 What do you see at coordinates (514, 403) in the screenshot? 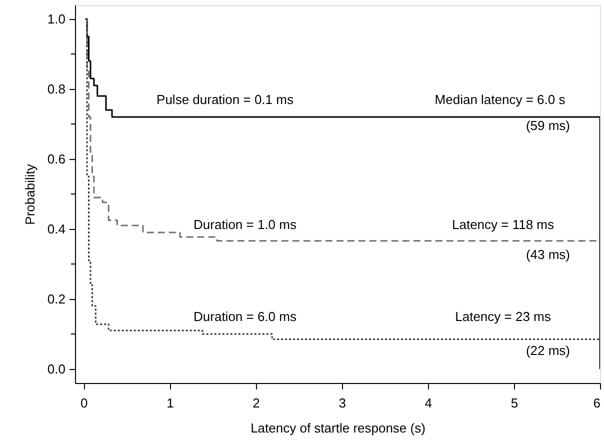
I see `x-tick-label: 5` at bounding box center [514, 403].